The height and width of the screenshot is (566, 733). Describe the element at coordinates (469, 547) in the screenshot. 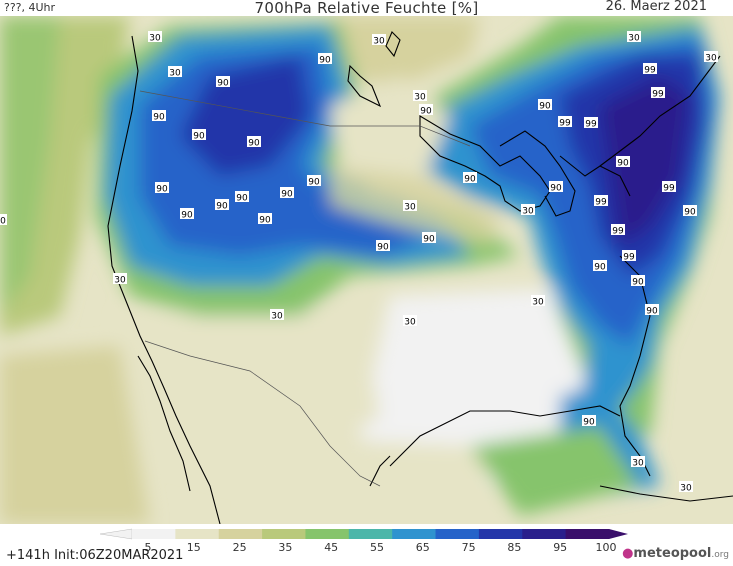

I see `colorbar-tick-label: 75` at that location.